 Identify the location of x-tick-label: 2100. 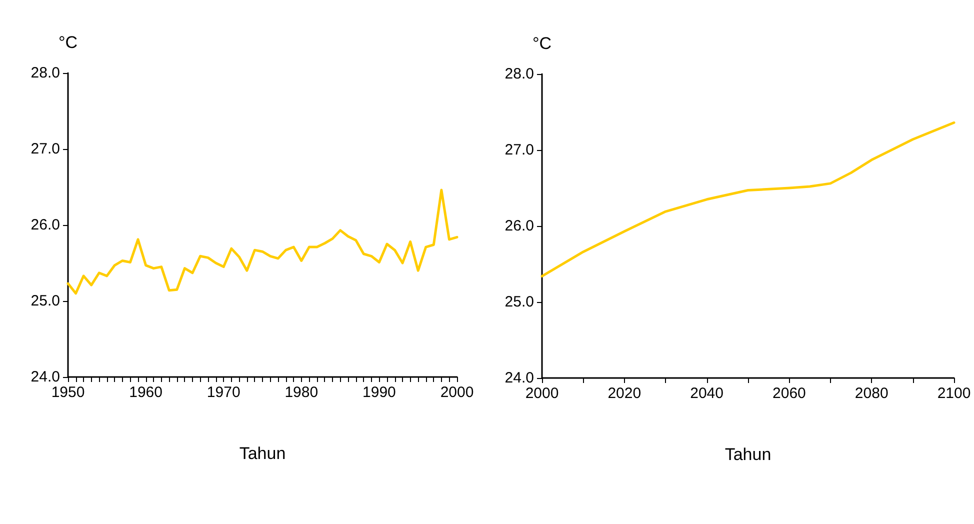
(954, 393).